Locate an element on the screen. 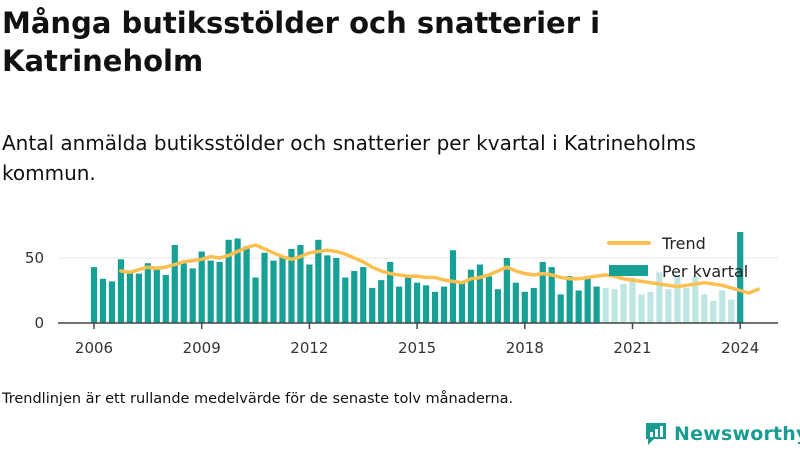 The height and width of the screenshot is (450, 800). x-tick-label: 2021 is located at coordinates (632, 348).